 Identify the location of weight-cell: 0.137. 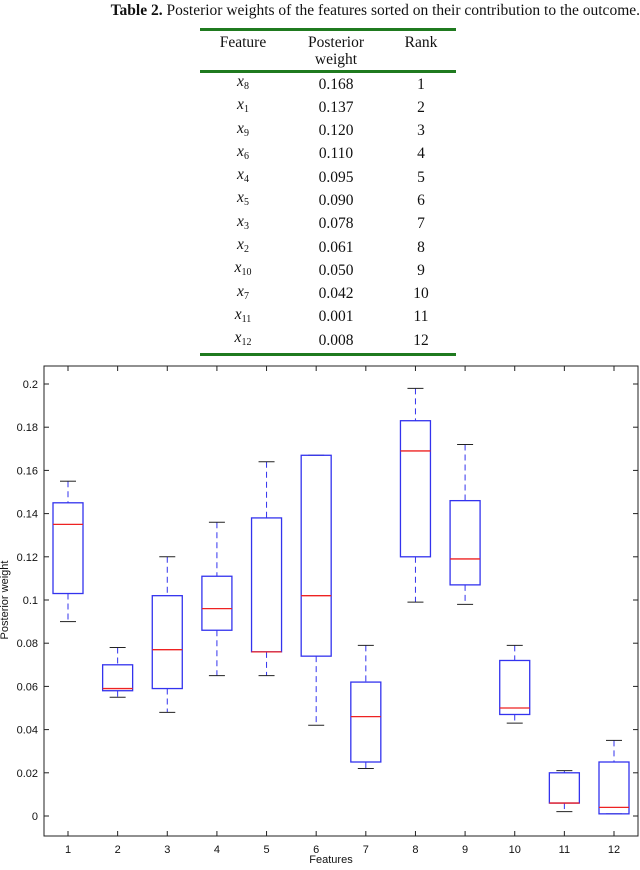
(336, 107).